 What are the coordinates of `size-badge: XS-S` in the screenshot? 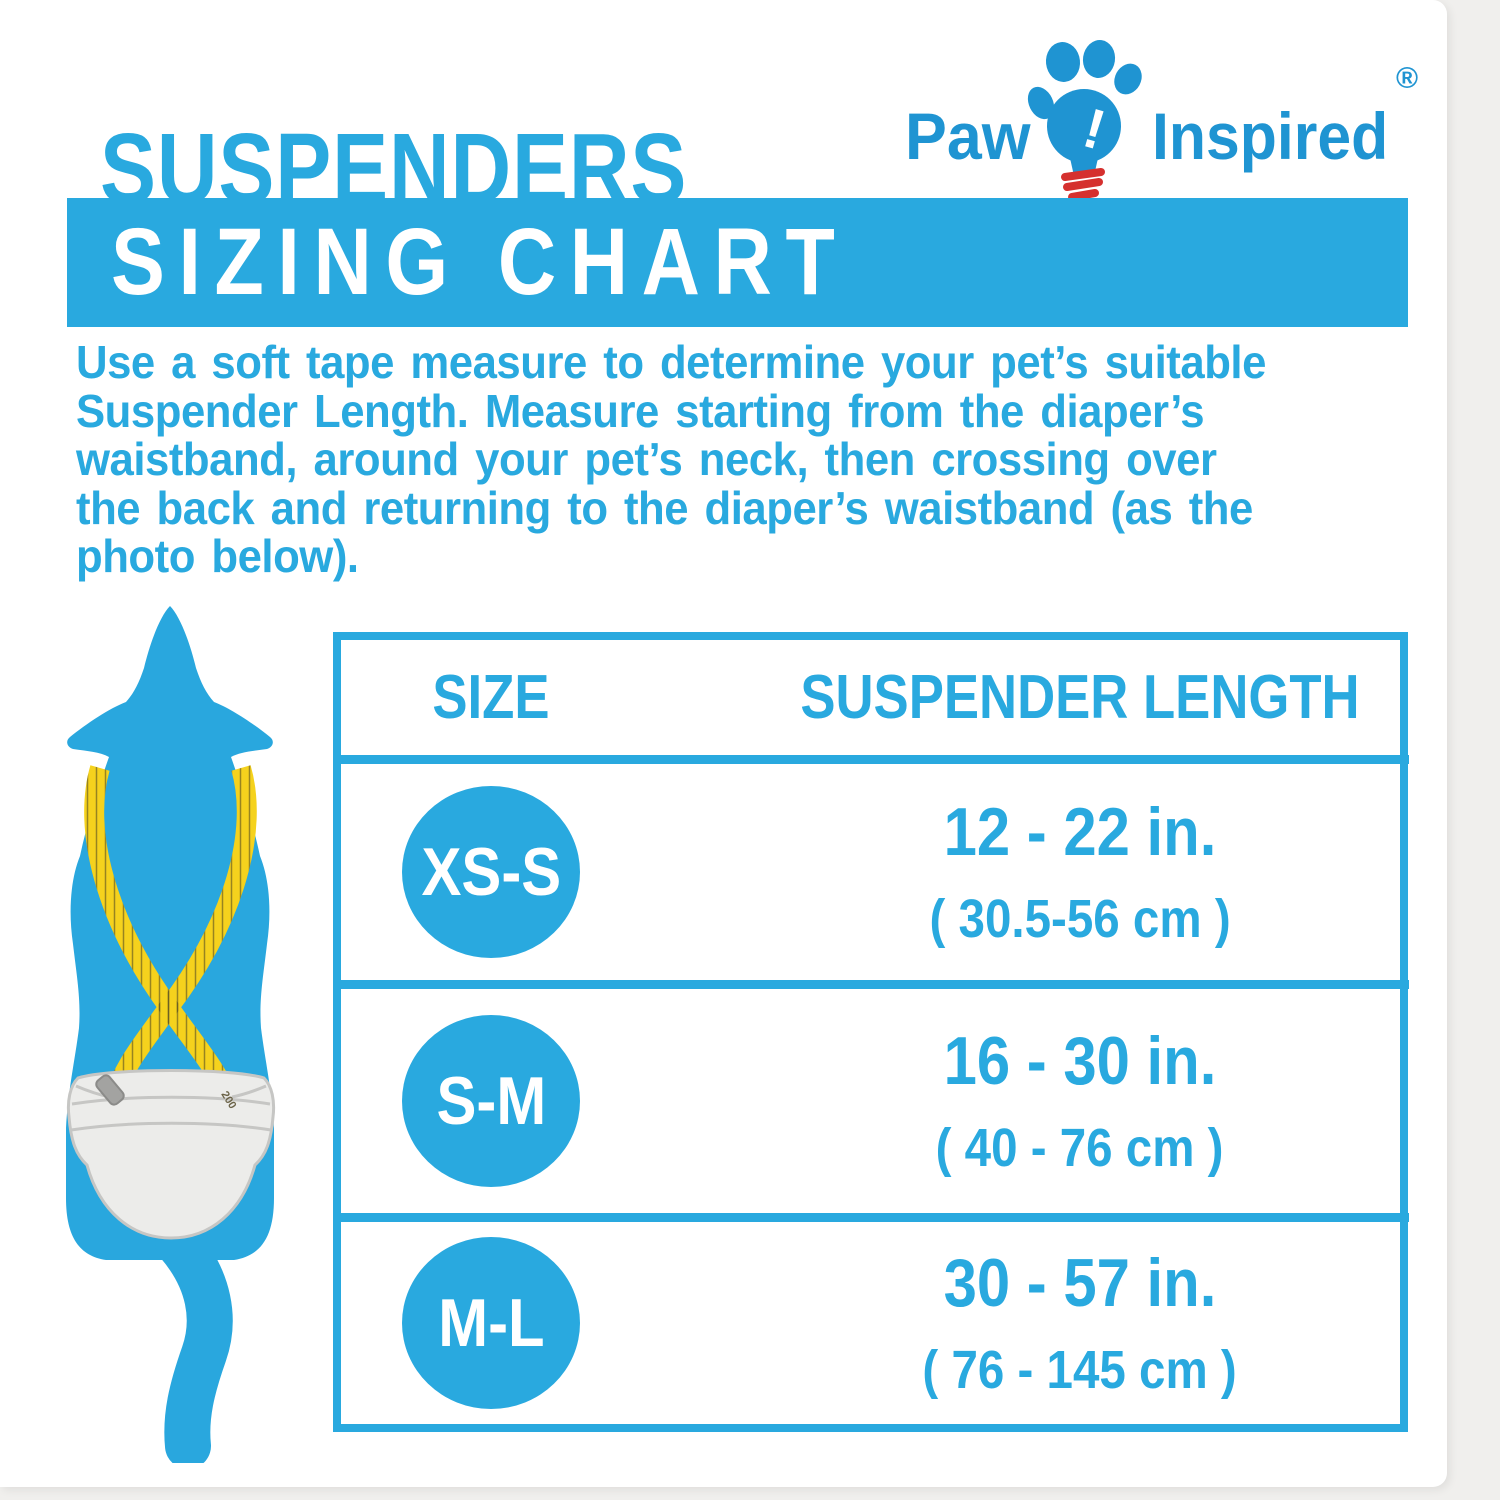 It's located at (491, 872).